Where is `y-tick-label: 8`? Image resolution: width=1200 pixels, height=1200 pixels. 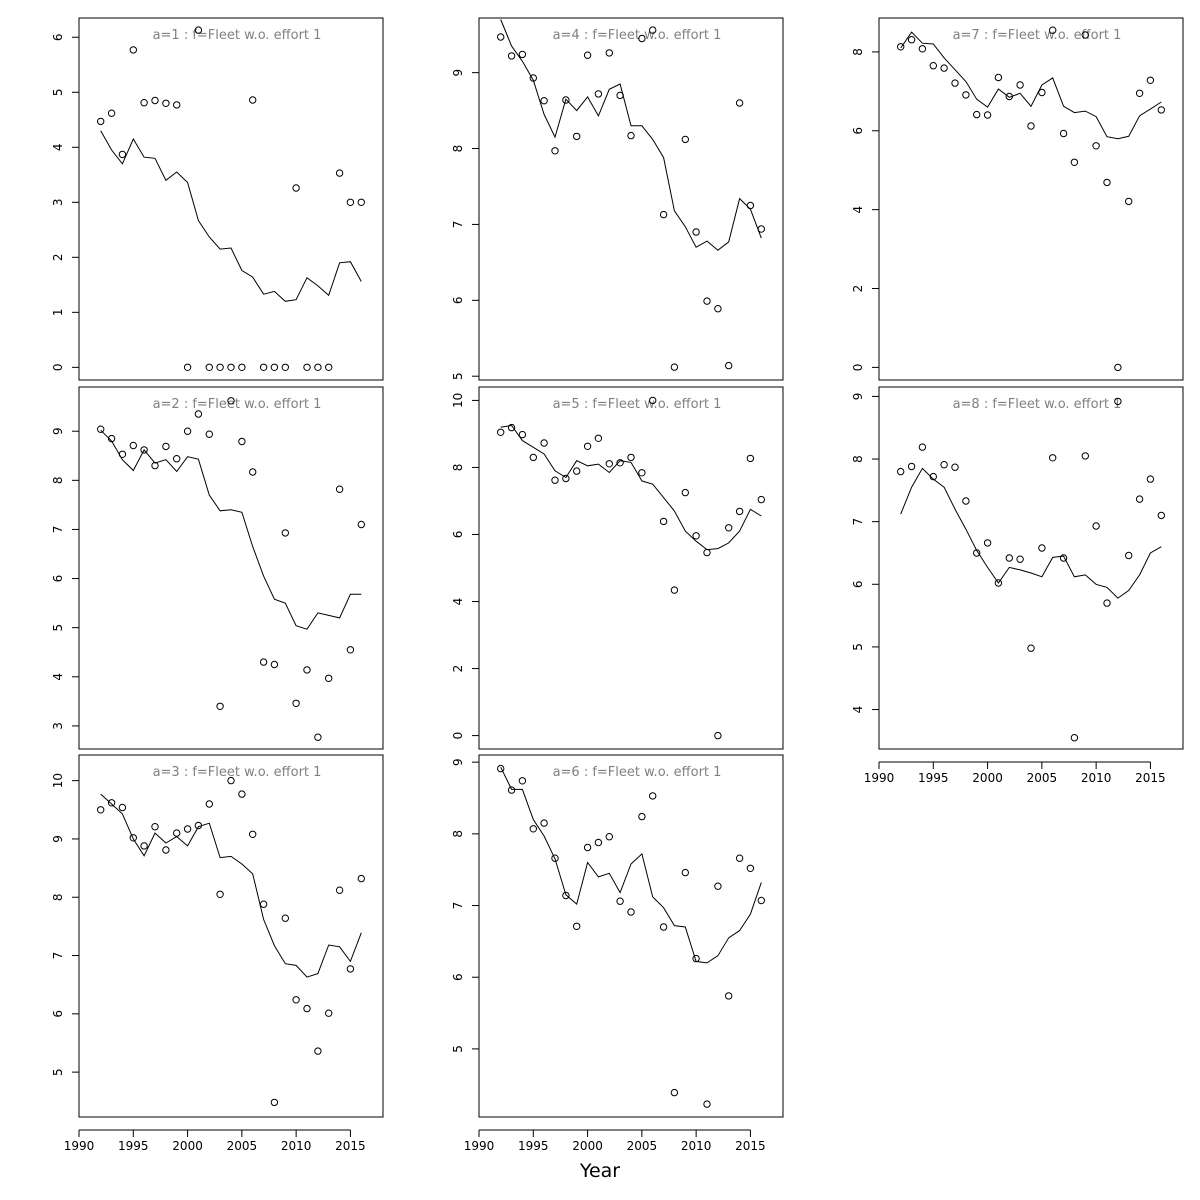 y-tick-label: 8 is located at coordinates (58, 481).